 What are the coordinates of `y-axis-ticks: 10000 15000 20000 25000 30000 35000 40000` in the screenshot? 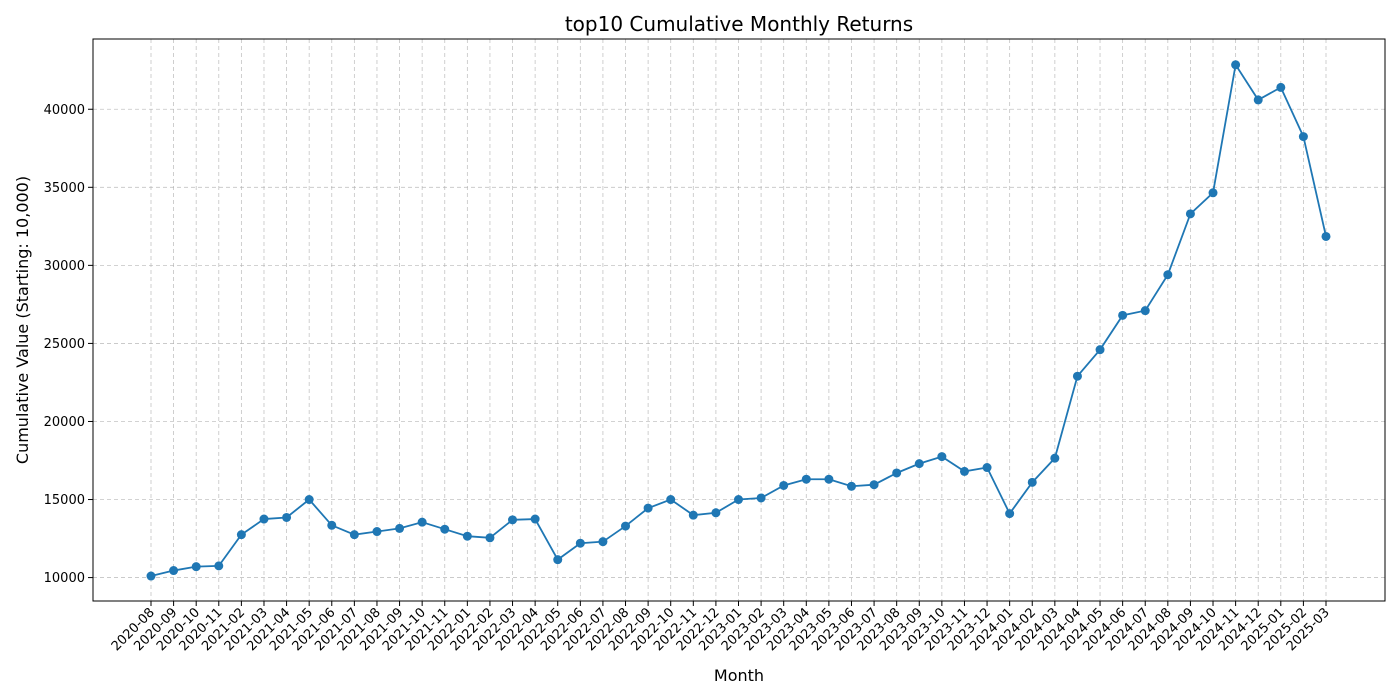 It's located at (68, 344).